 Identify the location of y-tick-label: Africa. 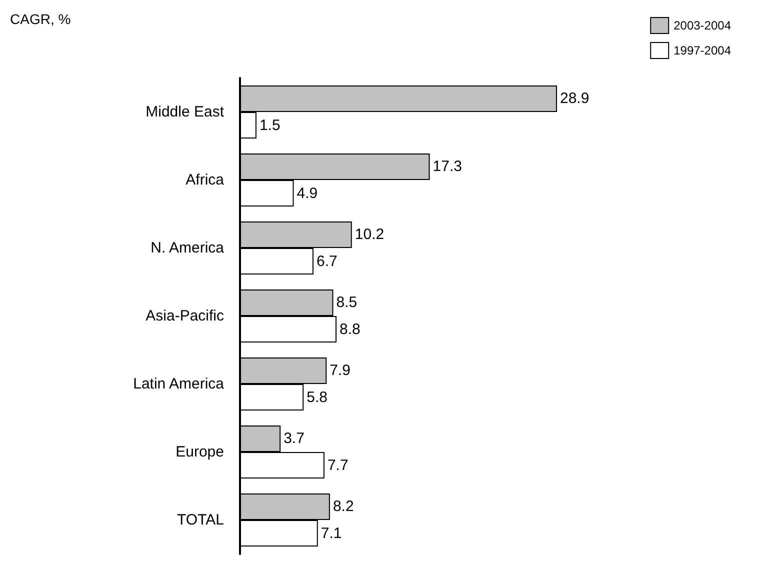
(205, 180).